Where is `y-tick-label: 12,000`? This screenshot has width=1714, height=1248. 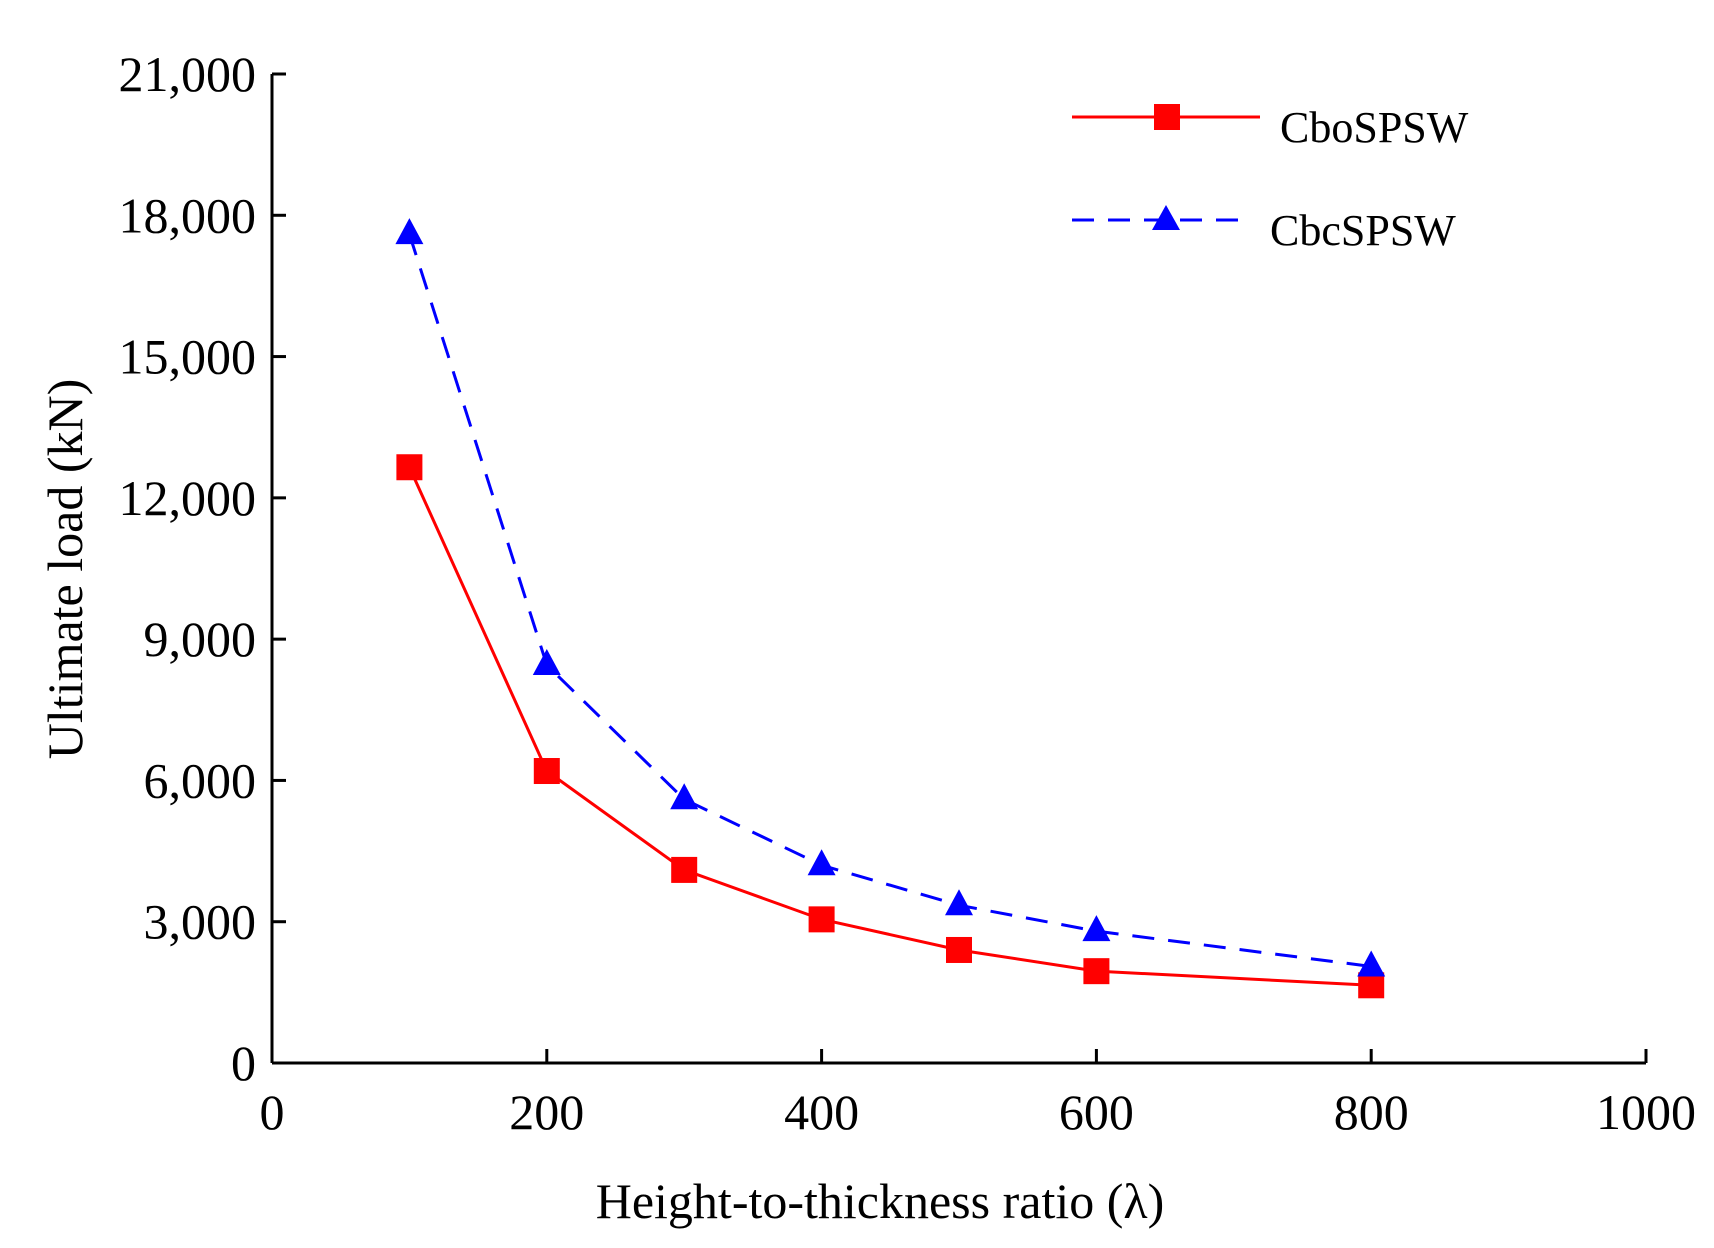 y-tick-label: 12,000 is located at coordinates (188, 498).